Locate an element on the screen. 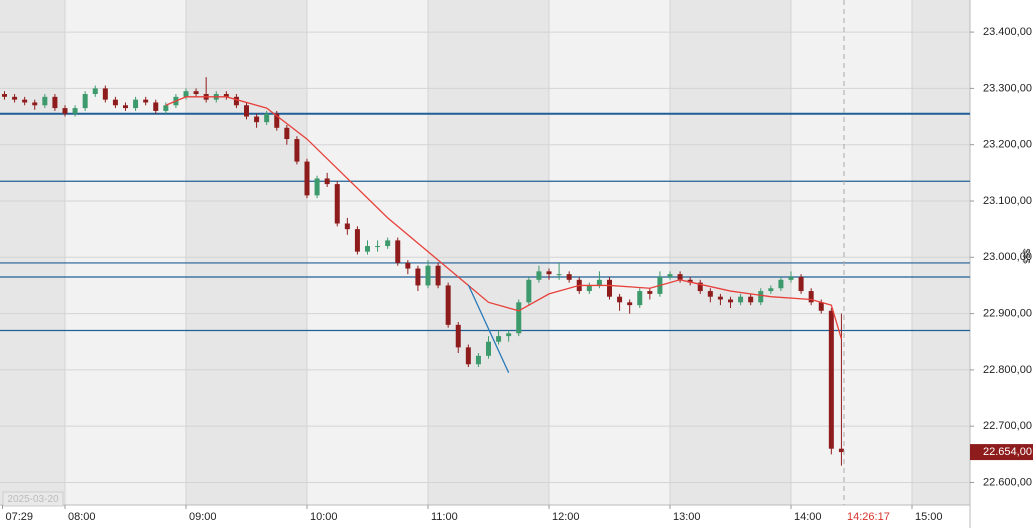  x-tick-label: 15:00 is located at coordinates (929, 517).